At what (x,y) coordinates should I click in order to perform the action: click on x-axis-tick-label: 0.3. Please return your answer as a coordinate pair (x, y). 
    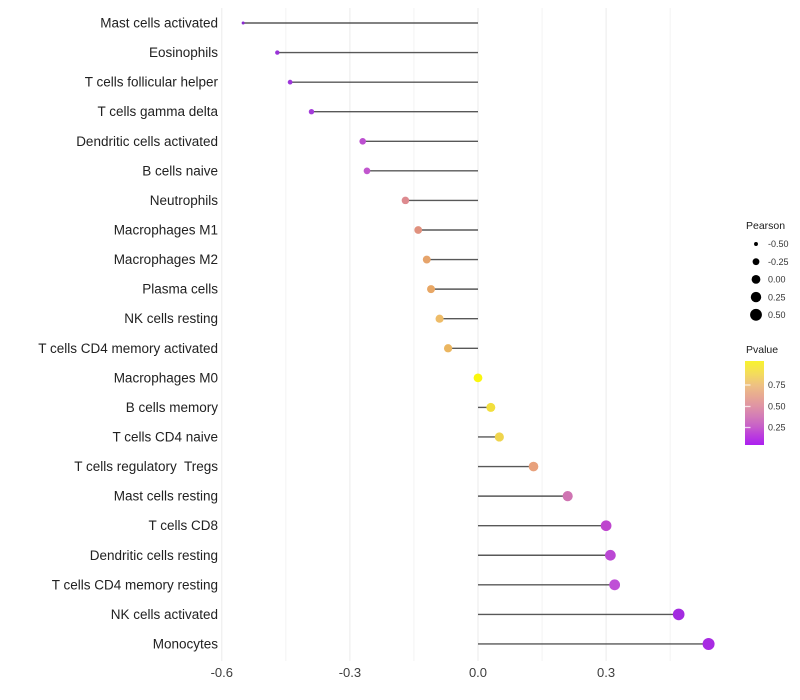
    Looking at the image, I should click on (606, 672).